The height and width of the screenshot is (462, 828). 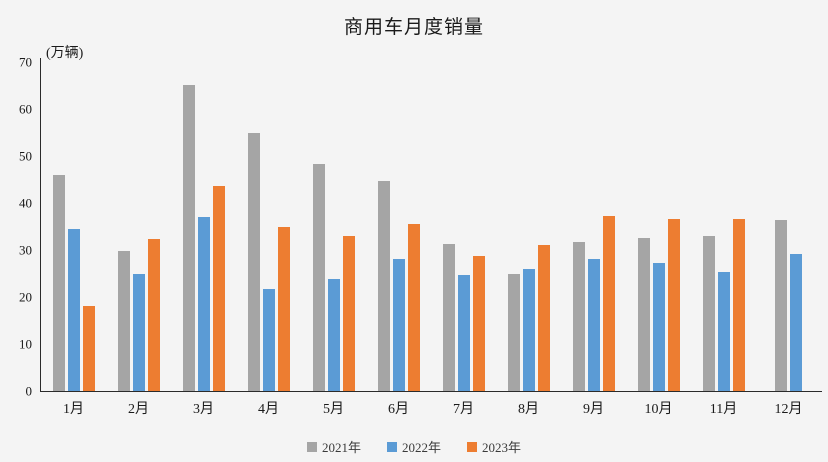 What do you see at coordinates (723, 226) in the screenshot?
I see `bar-group-11月` at bounding box center [723, 226].